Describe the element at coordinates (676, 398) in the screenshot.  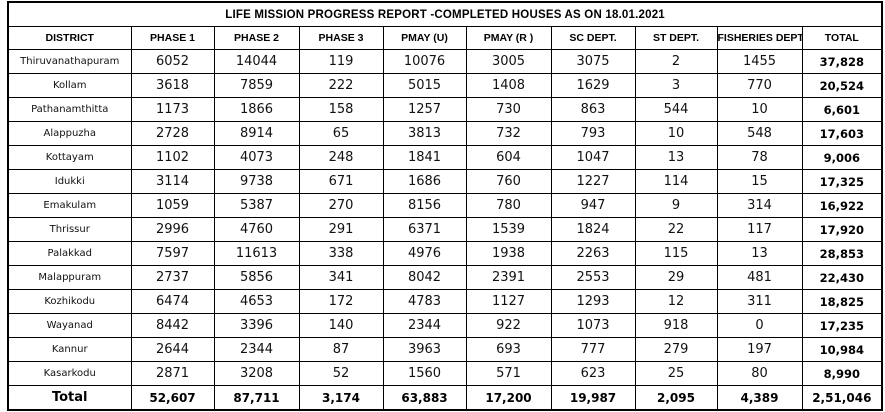
I see `column-total-cell: 2,095` at that location.